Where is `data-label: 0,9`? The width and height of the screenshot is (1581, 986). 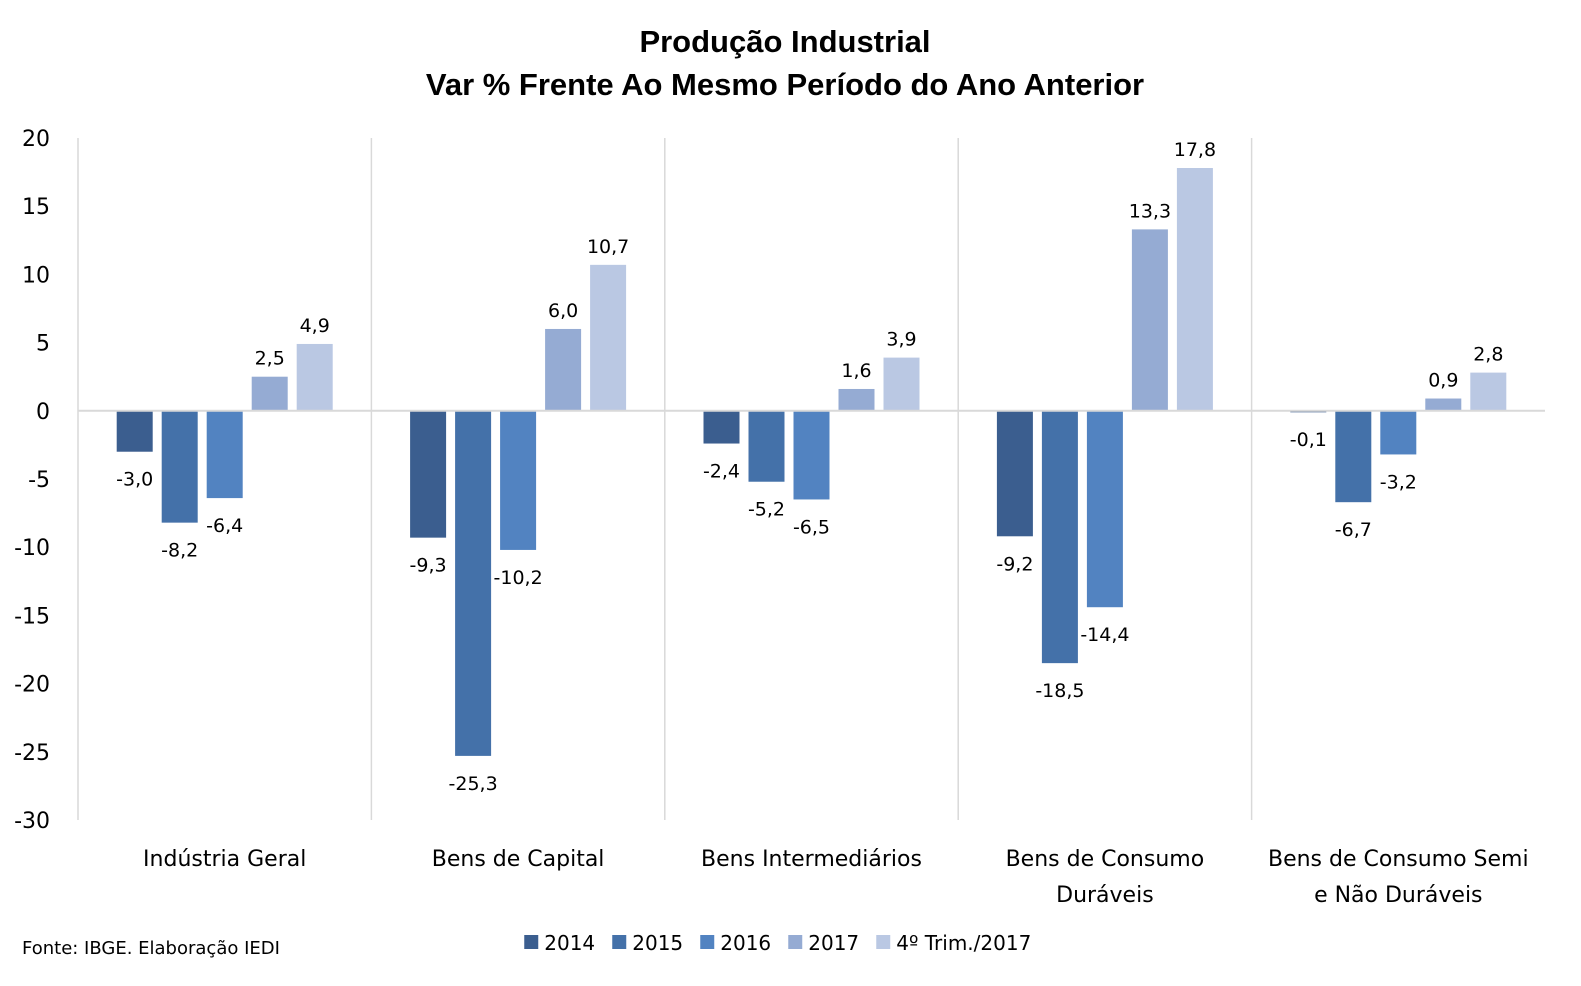 data-label: 0,9 is located at coordinates (1443, 381).